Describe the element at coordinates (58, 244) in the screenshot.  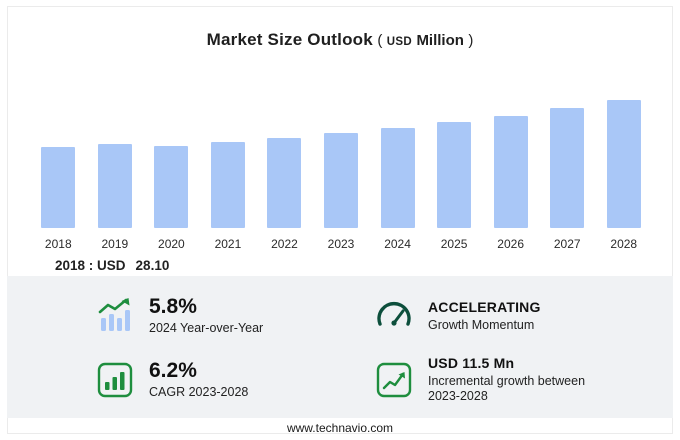
I see `x-tick-label: 2018` at that location.